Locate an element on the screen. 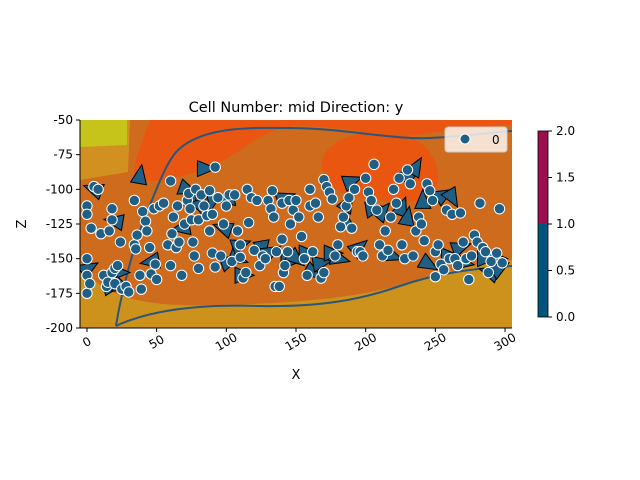 Image resolution: width=640 pixels, height=480 pixels. colorbar-tick-label: 0.0 is located at coordinates (565, 317).